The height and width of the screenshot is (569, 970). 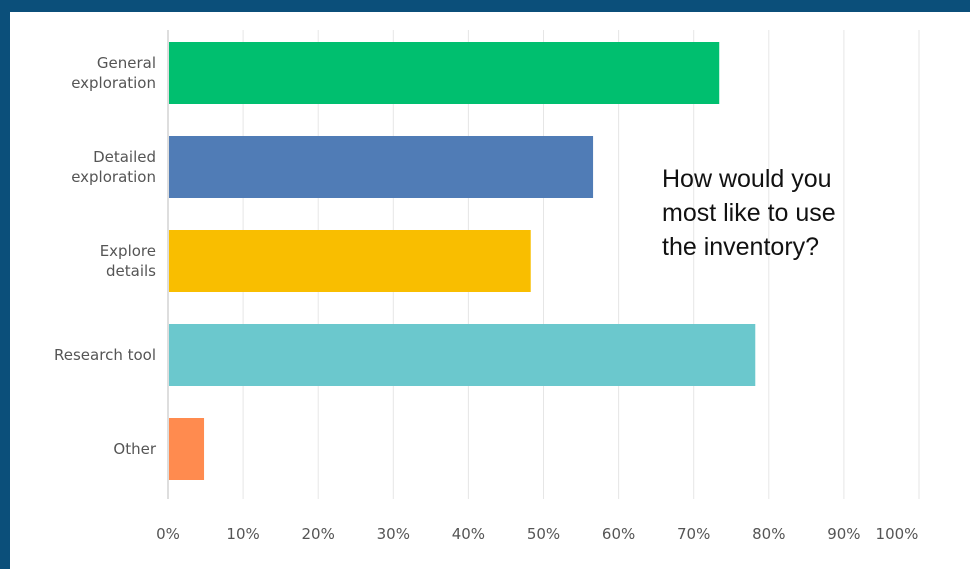 I want to click on tick-label: 40%, so click(x=468, y=534).